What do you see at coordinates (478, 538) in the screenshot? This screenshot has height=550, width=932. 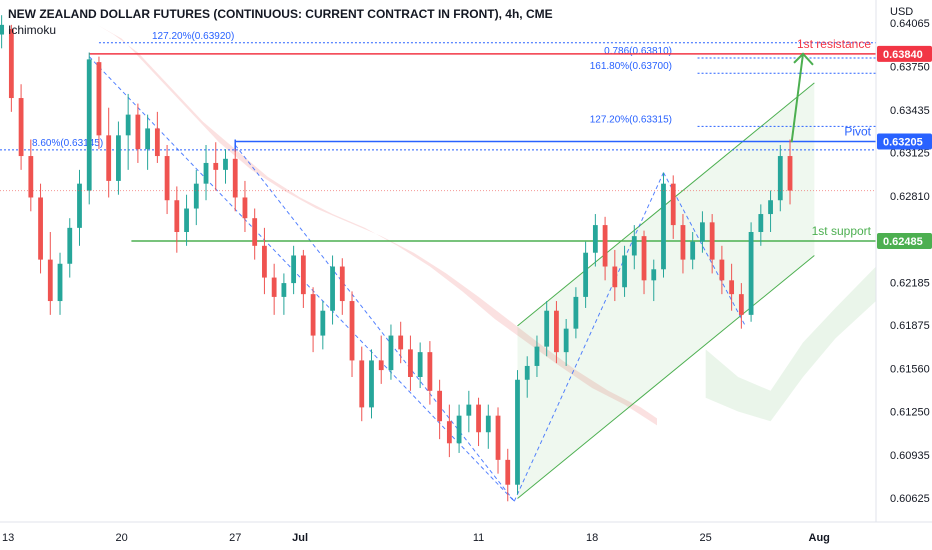 I see `time-tick-4: 11` at bounding box center [478, 538].